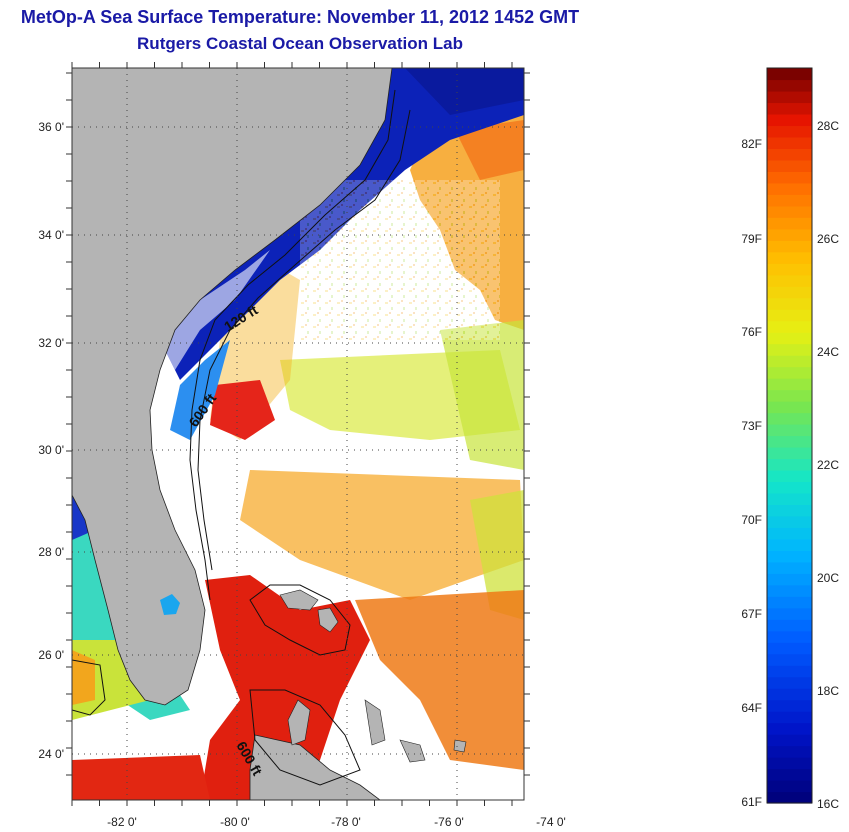 The height and width of the screenshot is (832, 849). I want to click on cb-f-73: 73F, so click(751, 426).